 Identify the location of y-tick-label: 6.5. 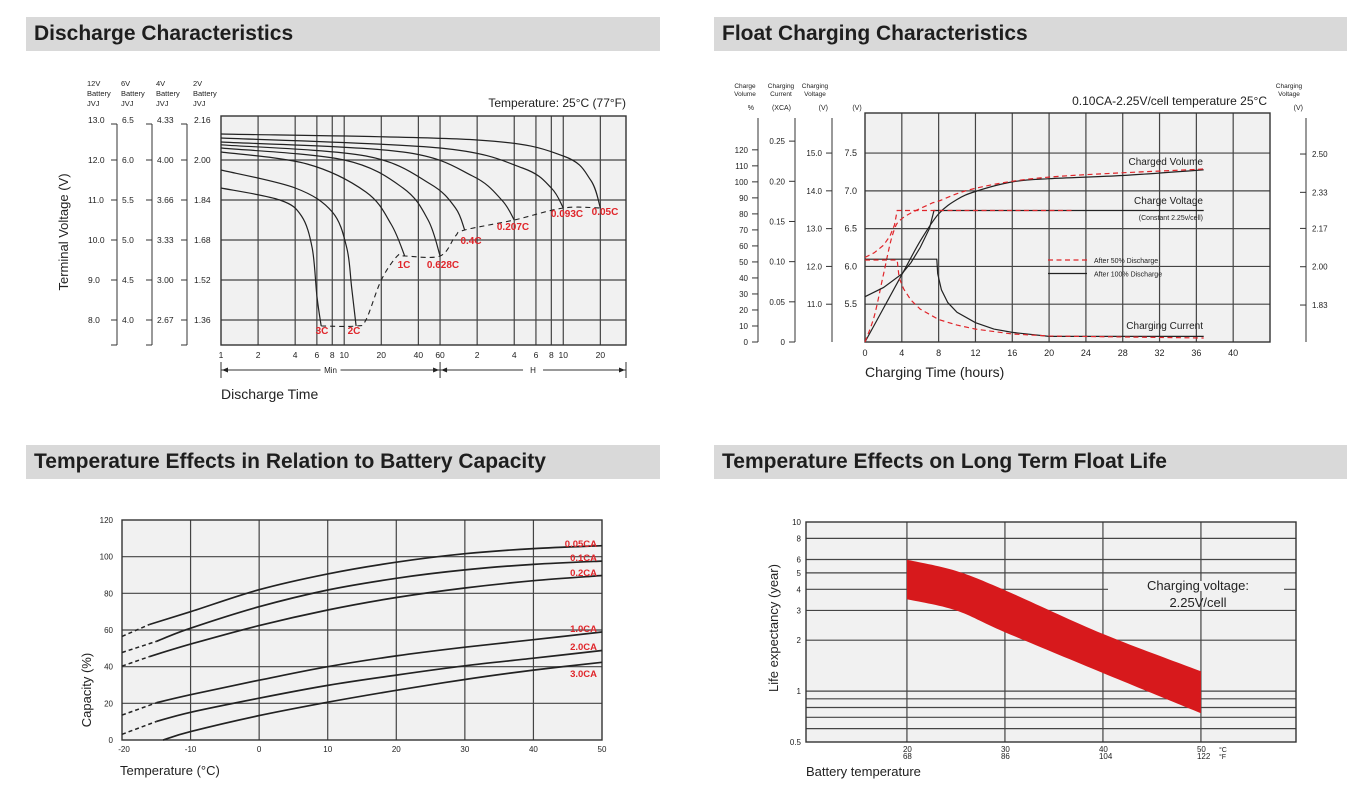
(128, 120).